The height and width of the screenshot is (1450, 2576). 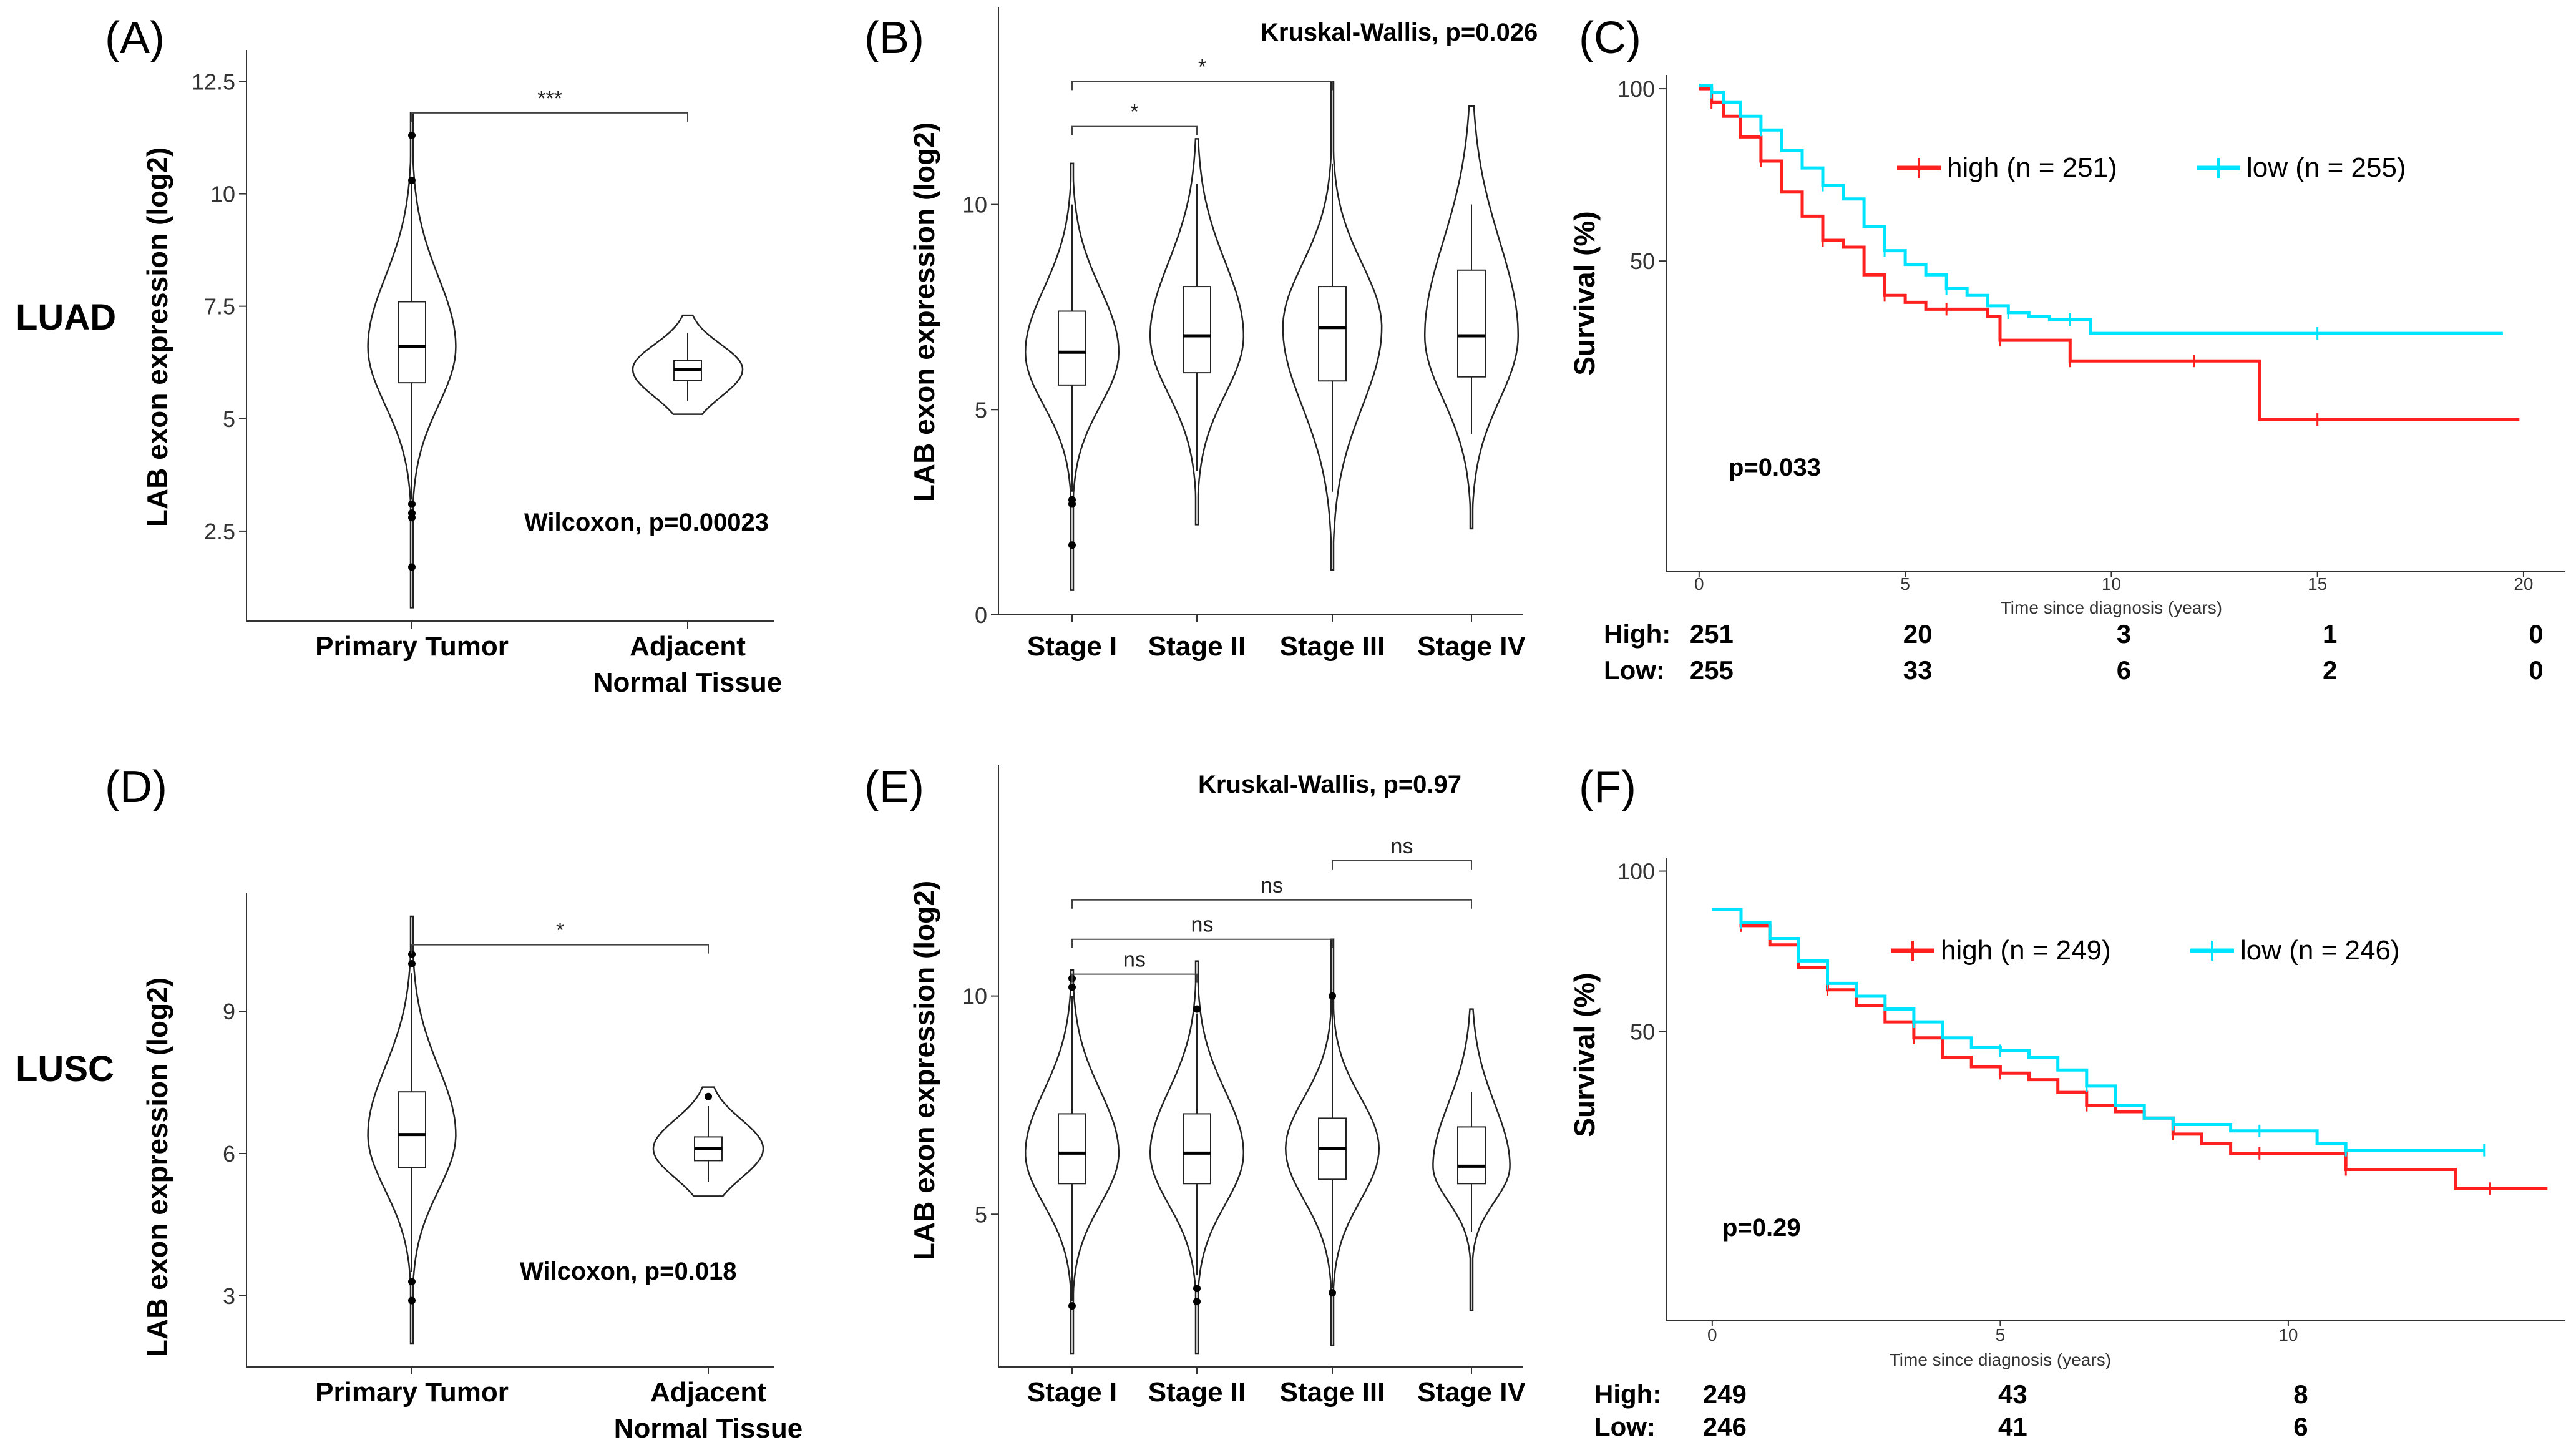 What do you see at coordinates (229, 1154) in the screenshot?
I see `y-tick-label: 6` at bounding box center [229, 1154].